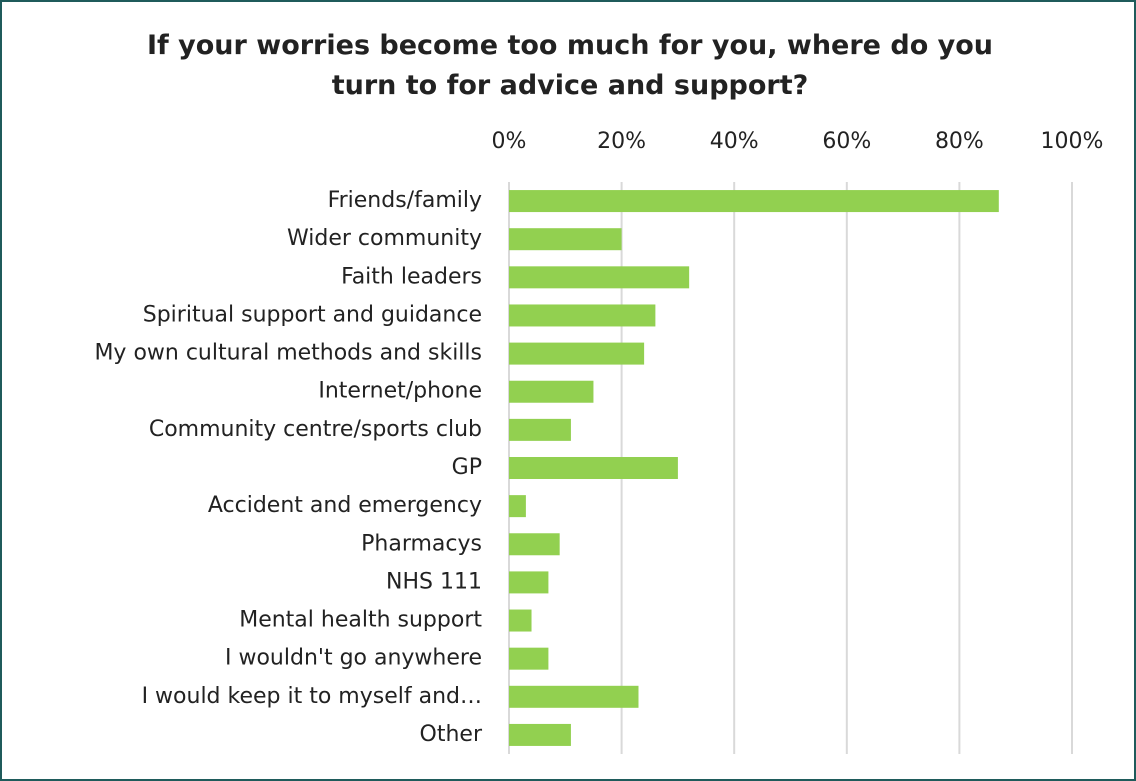 The height and width of the screenshot is (781, 1136). Describe the element at coordinates (400, 391) in the screenshot. I see `y-tick-label: Internet/phone` at that location.